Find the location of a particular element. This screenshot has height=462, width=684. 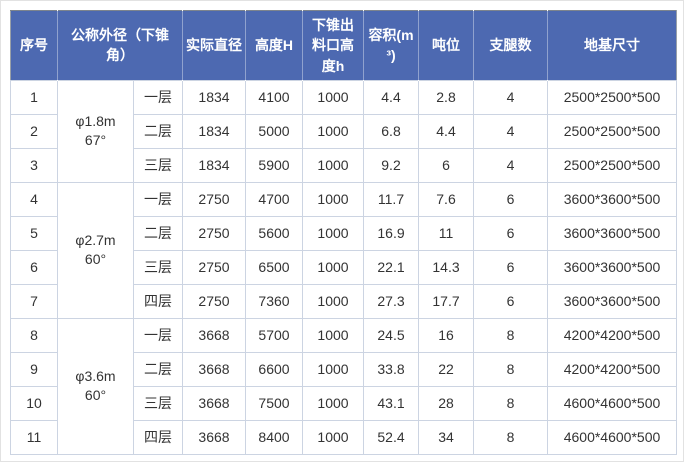

cell-height: 7360 is located at coordinates (274, 301).